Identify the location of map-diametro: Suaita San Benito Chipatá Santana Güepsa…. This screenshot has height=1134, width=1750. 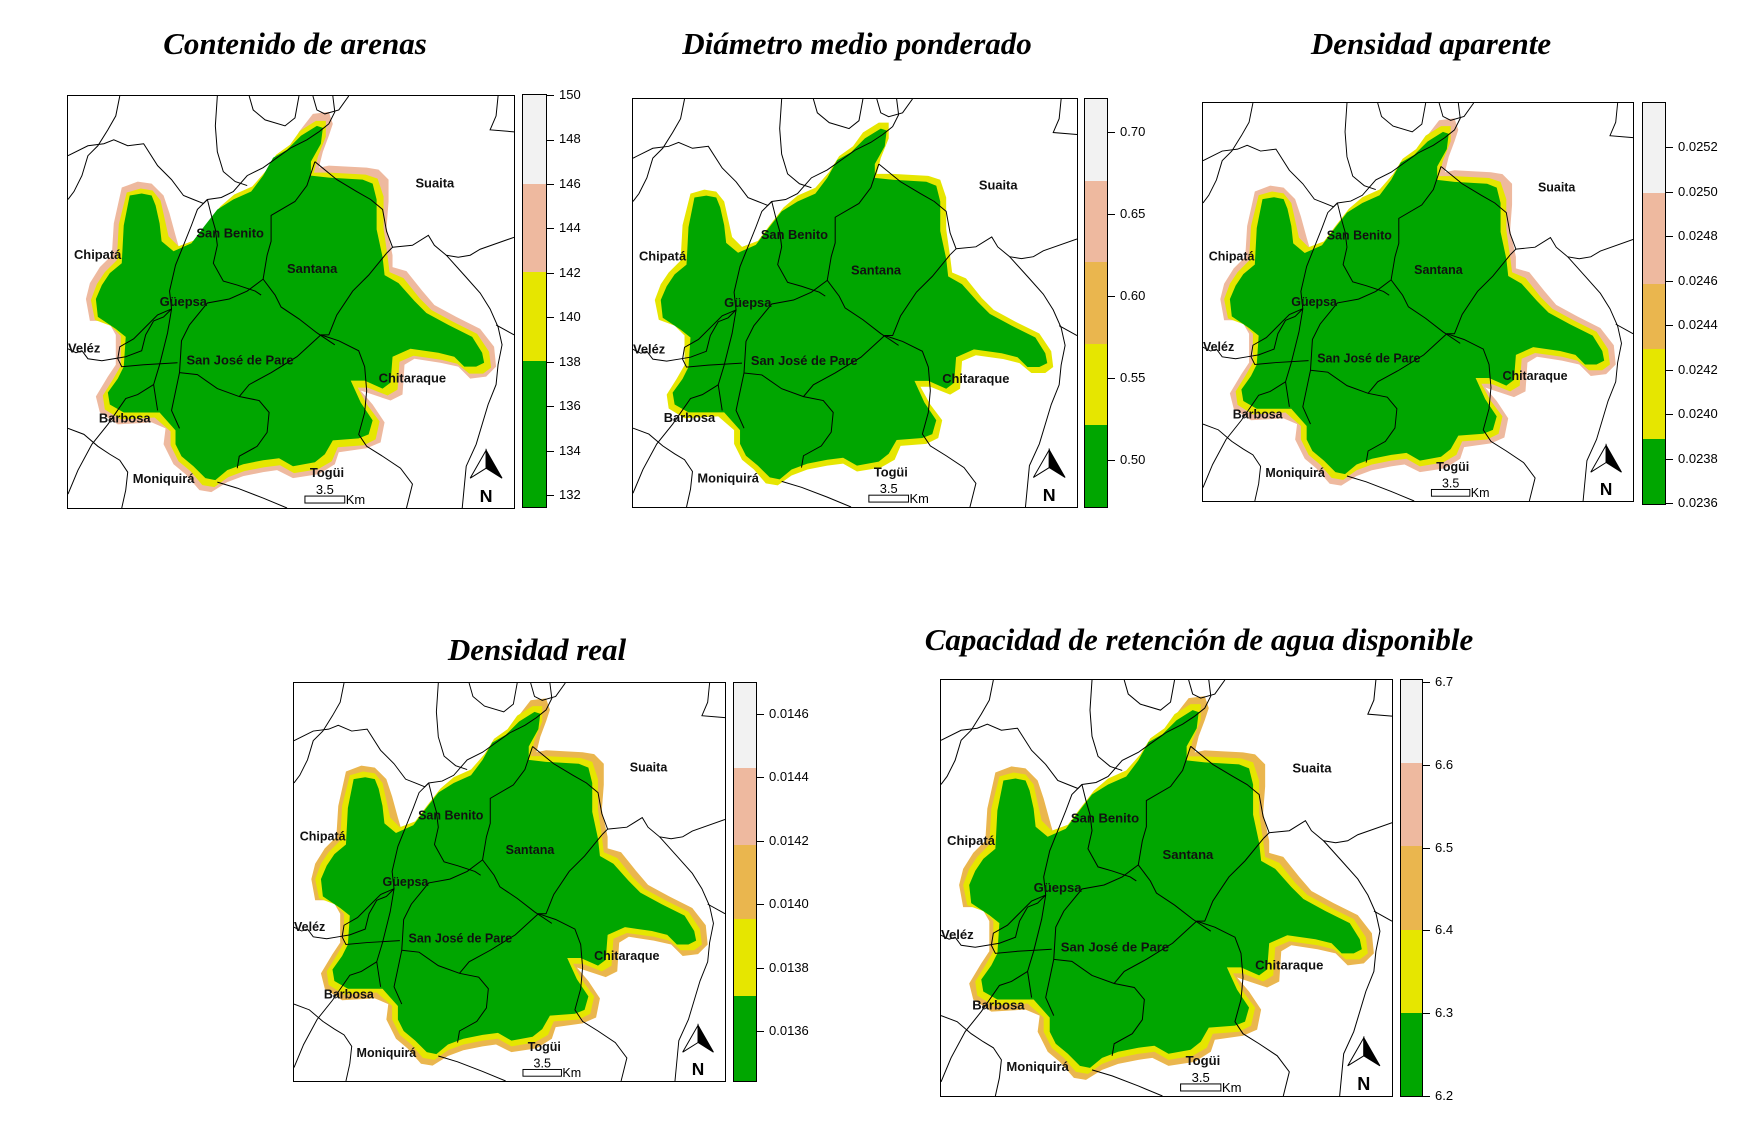
(855, 303).